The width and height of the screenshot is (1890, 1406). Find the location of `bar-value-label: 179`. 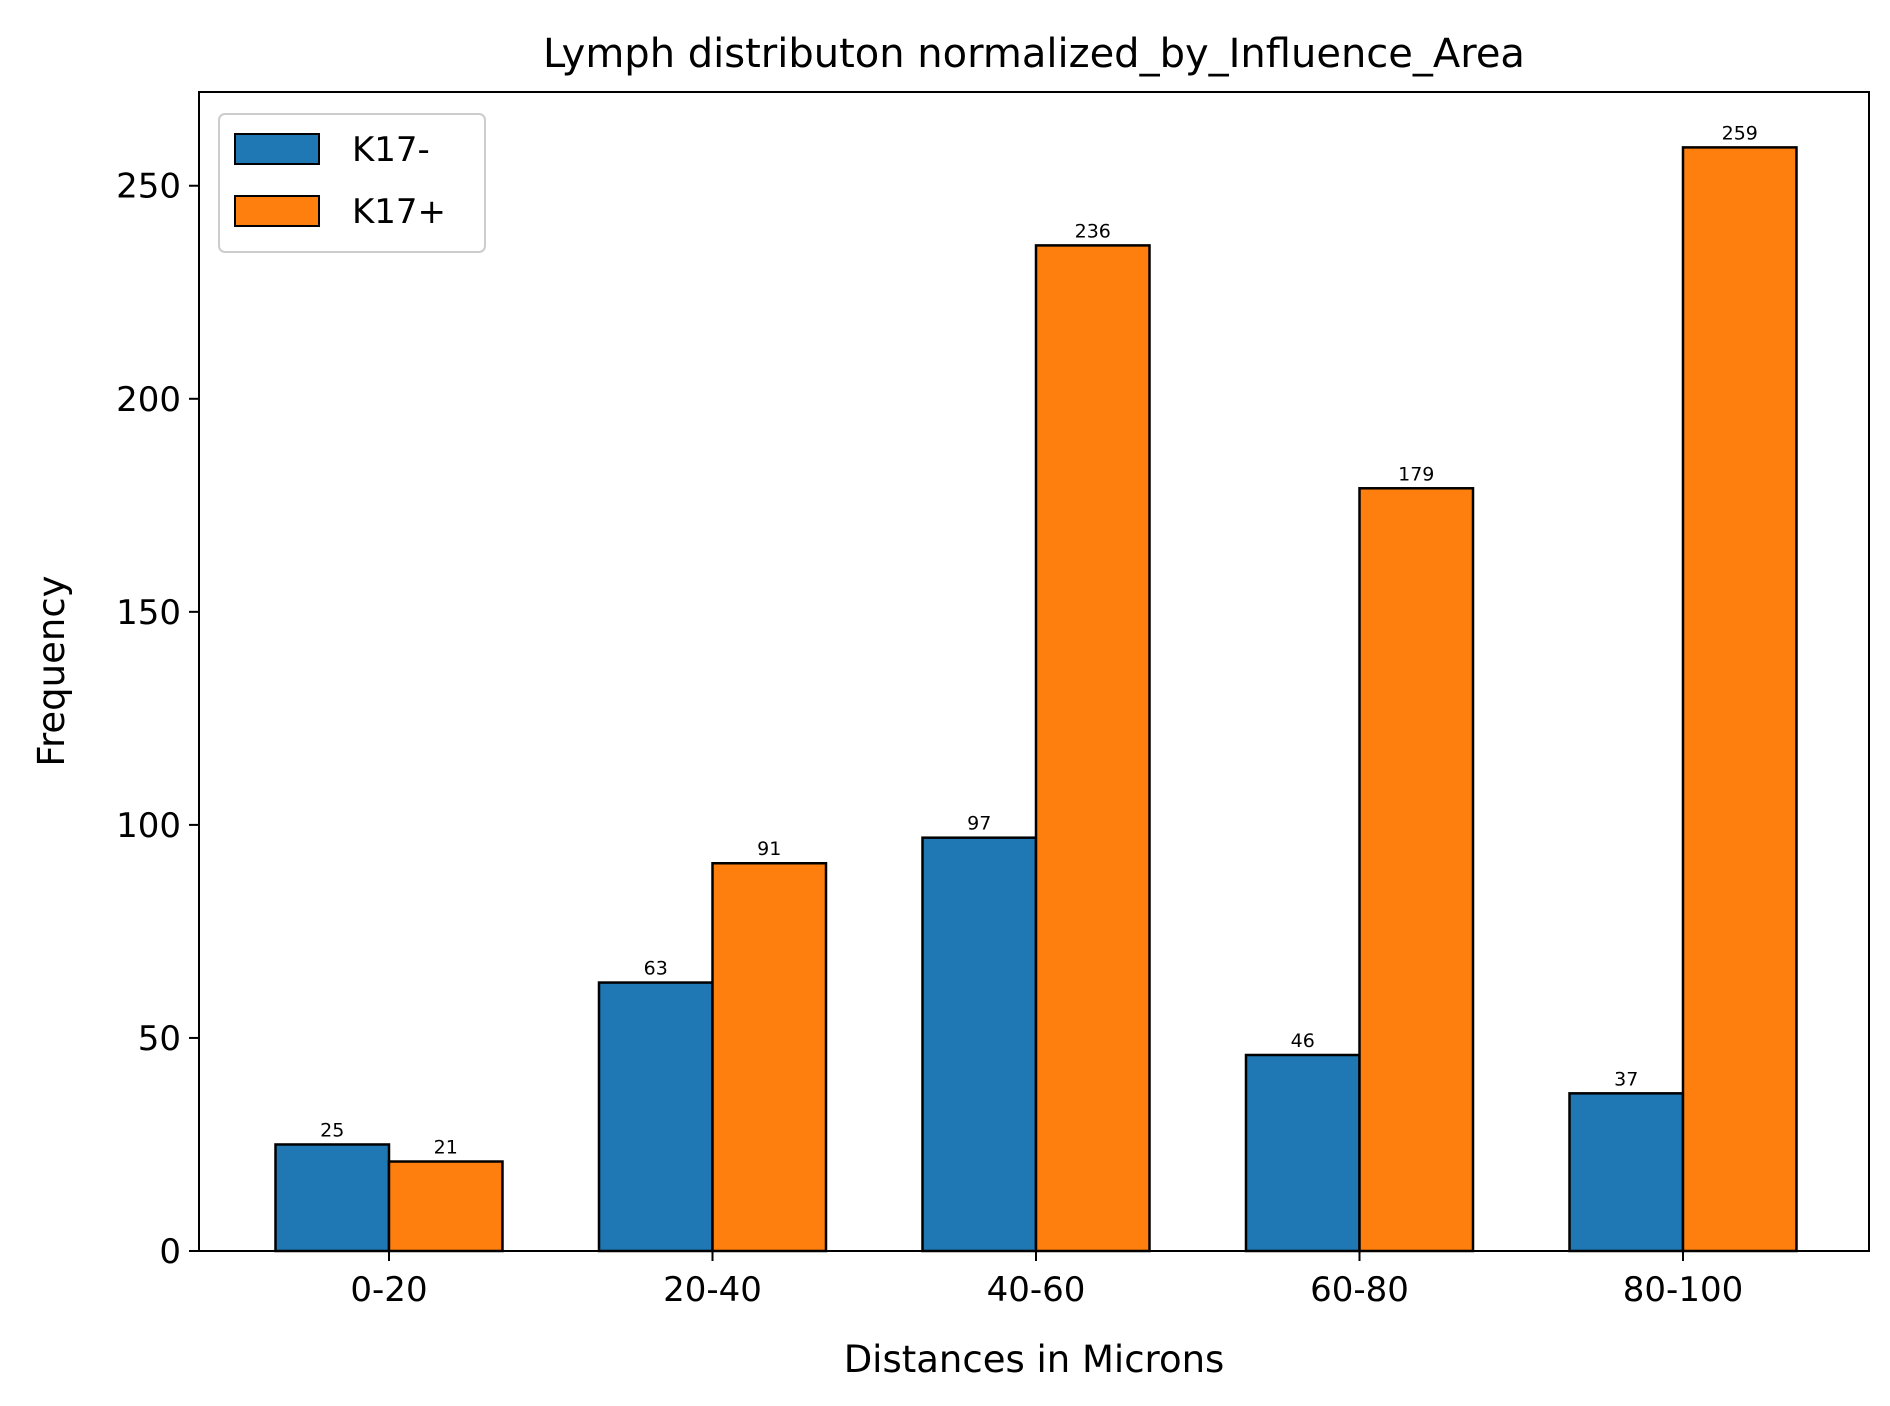

bar-value-label: 179 is located at coordinates (1416, 474).